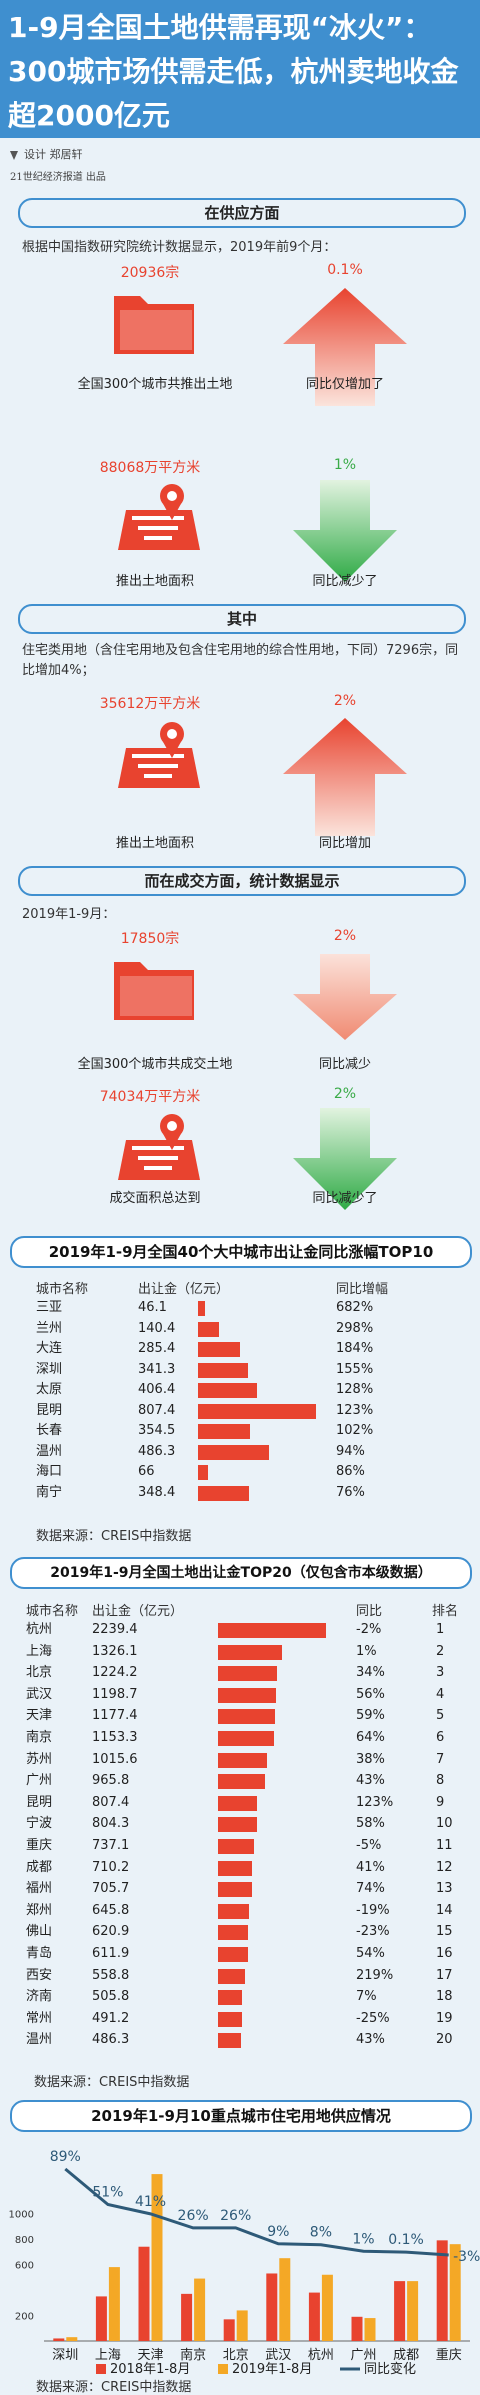 This screenshot has height=2395, width=480. I want to click on top10-title: 2019年1-9月全国40个大中城市出让金同比涨幅TOP10, so click(241, 1252).